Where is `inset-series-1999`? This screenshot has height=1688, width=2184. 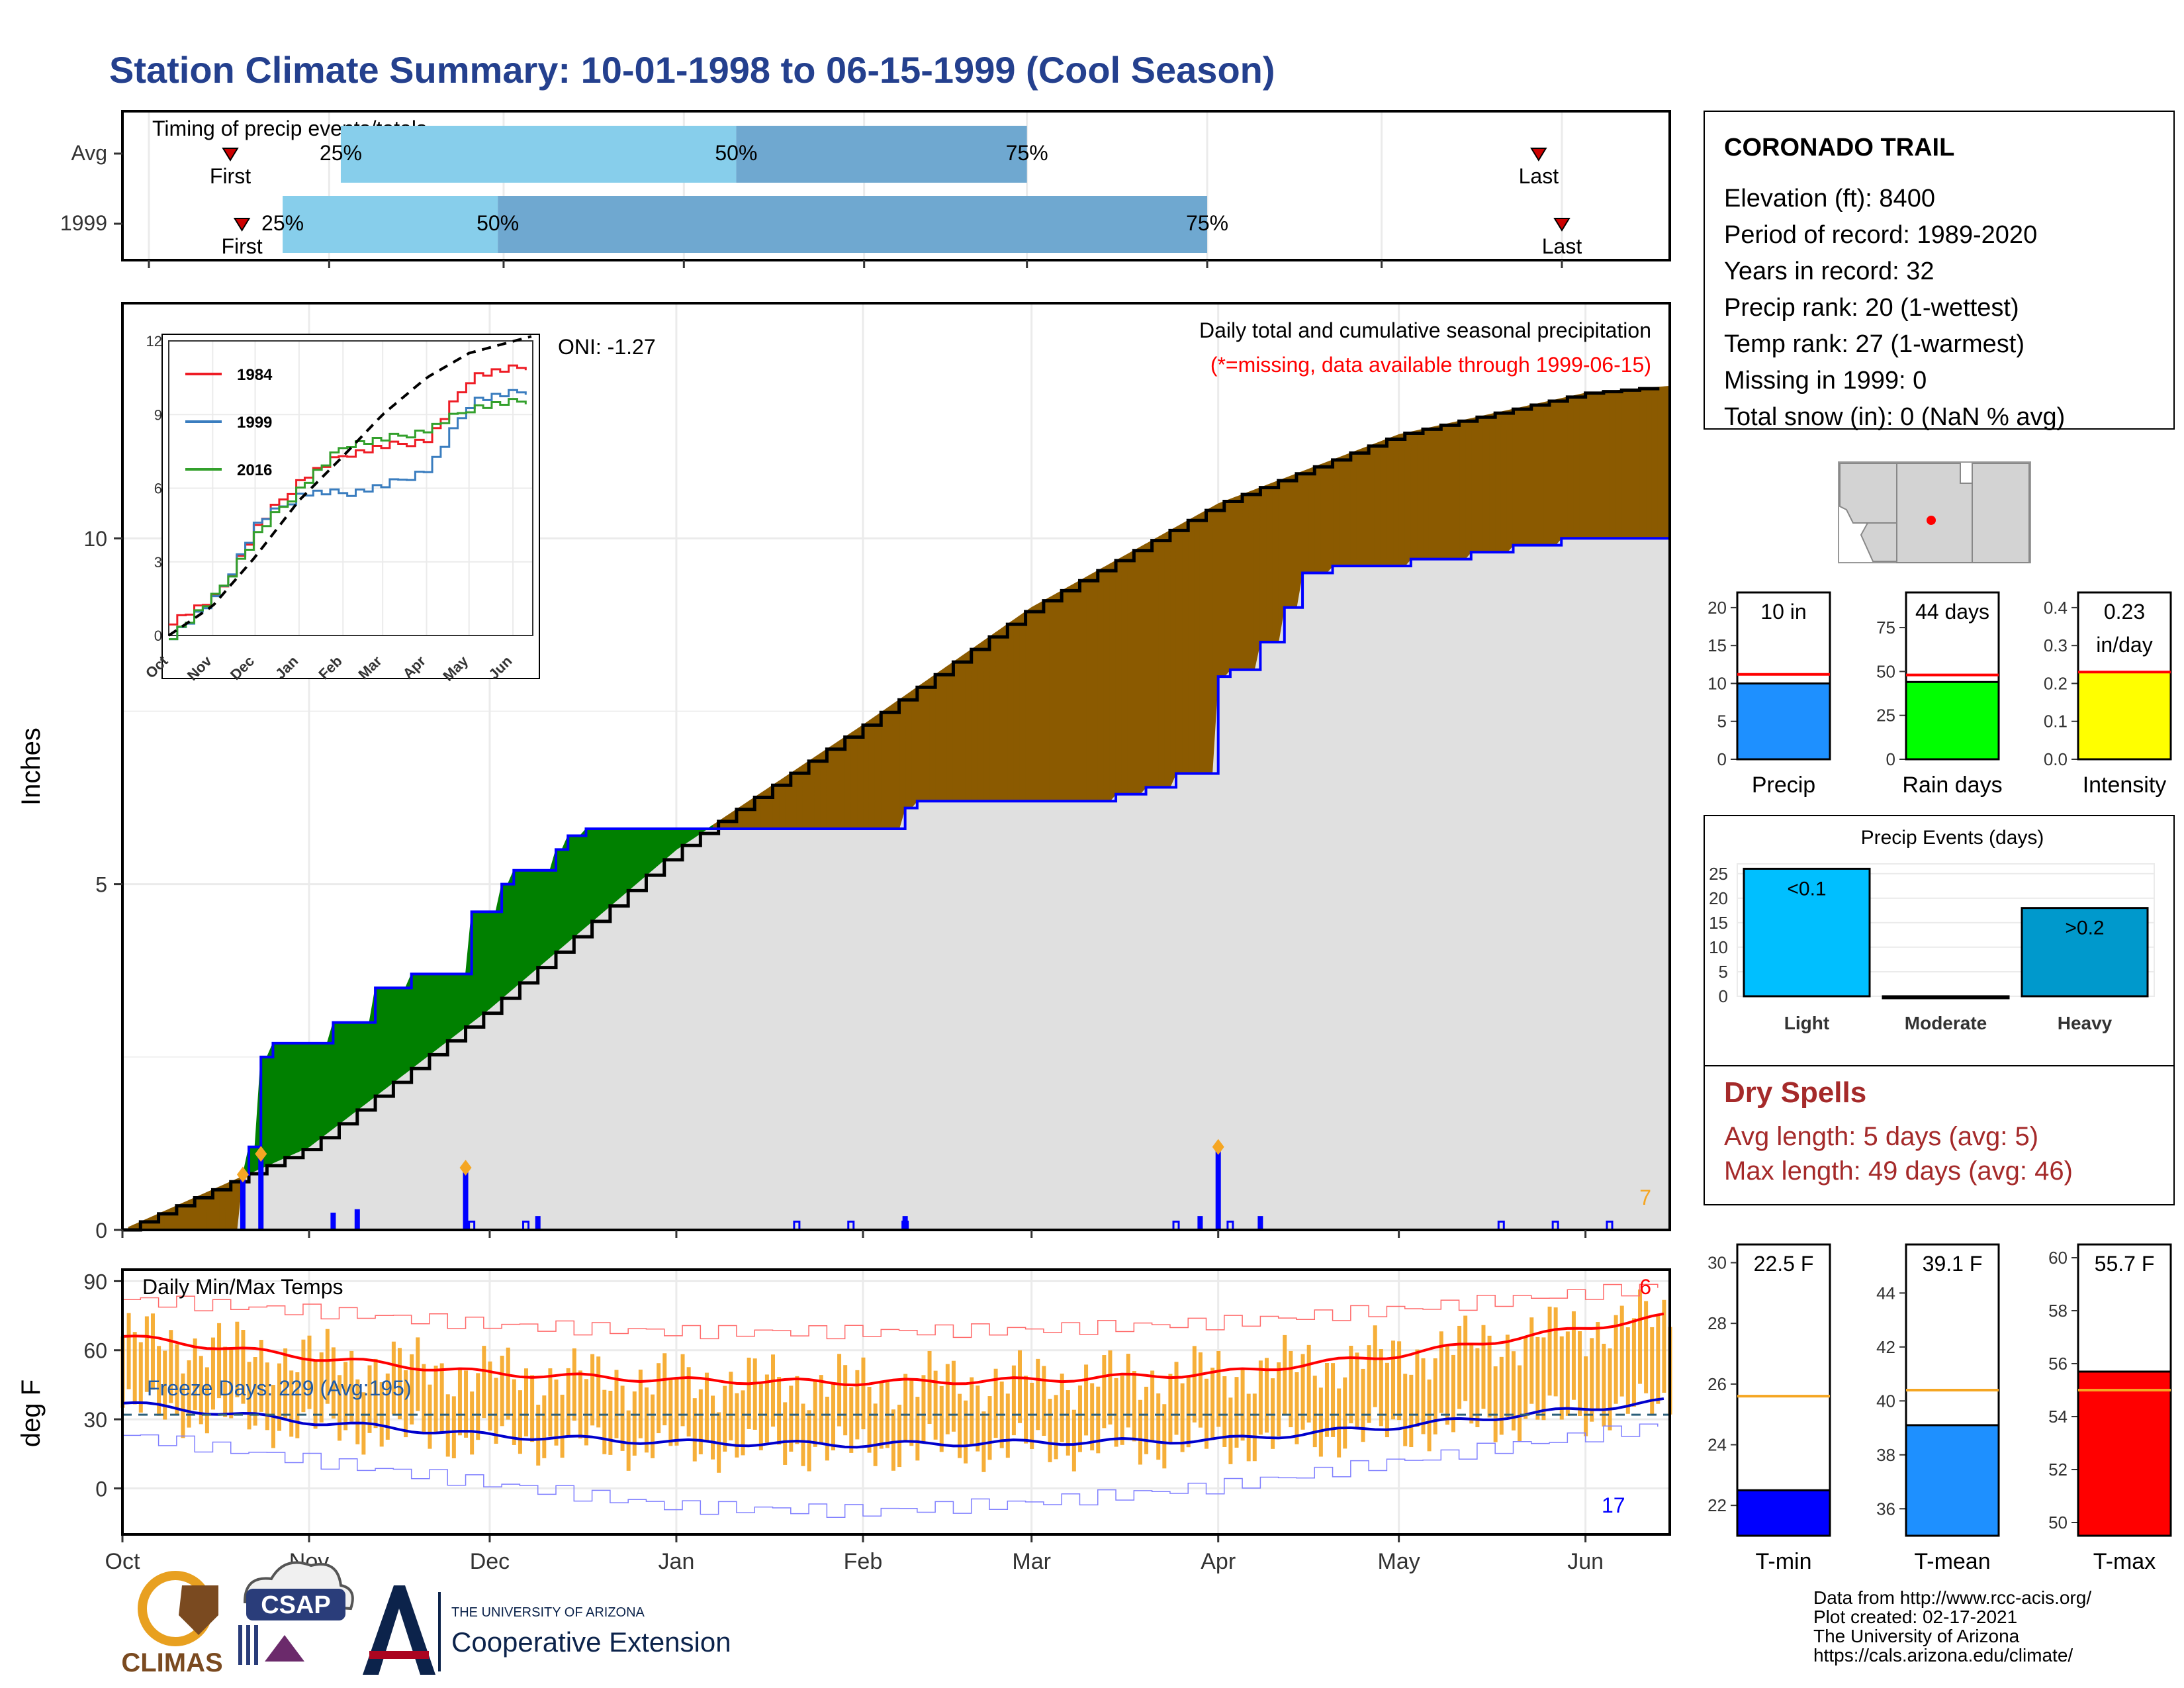
inset-series-1999 is located at coordinates (348, 515).